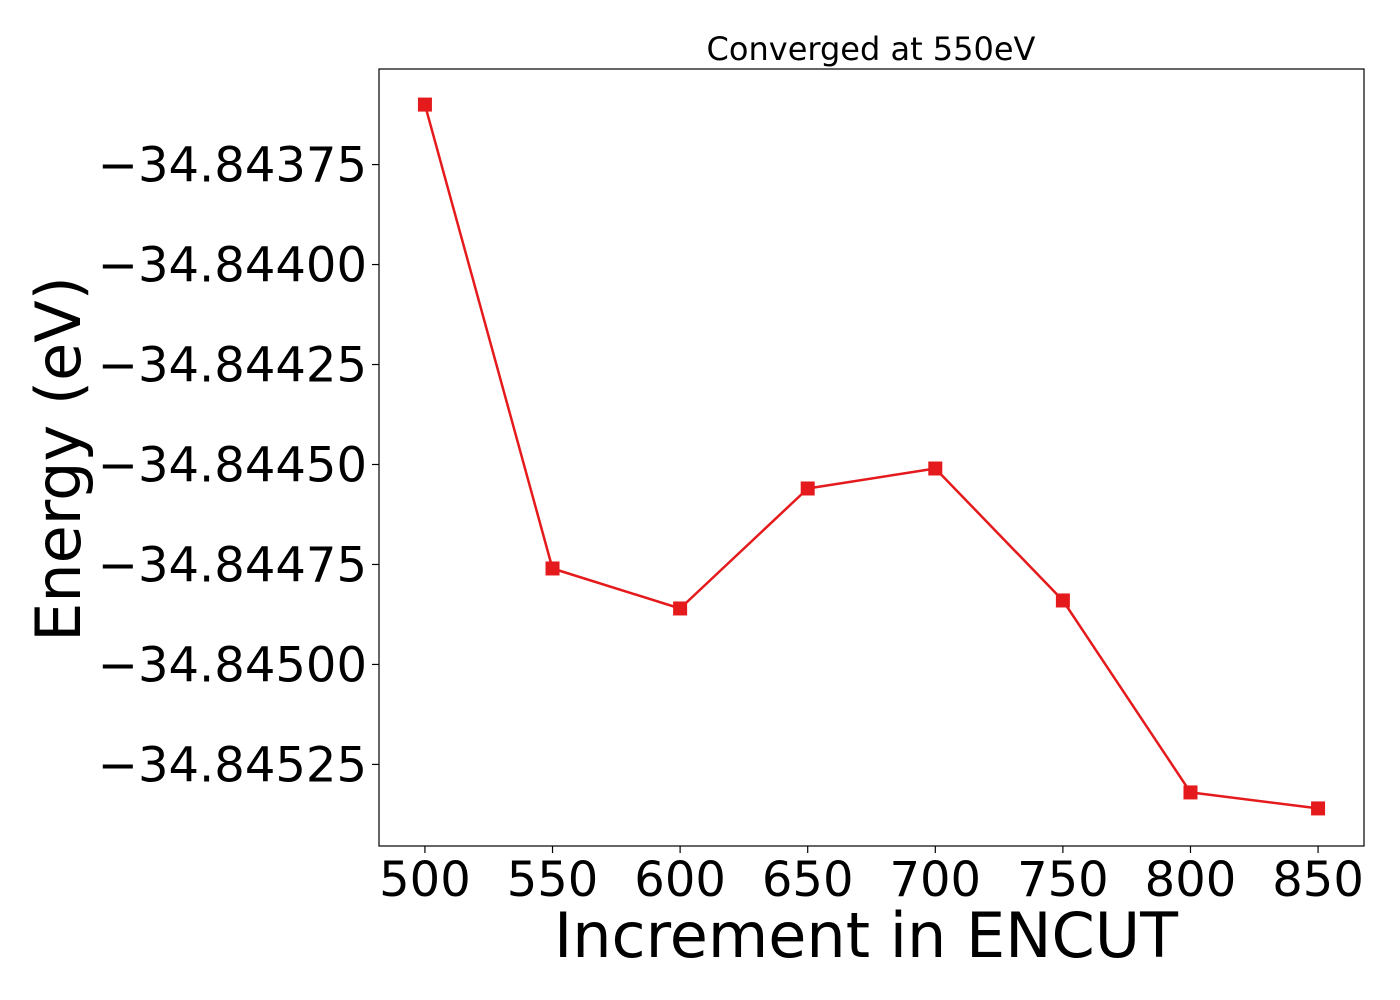 This screenshot has width=1400, height=1000. Describe the element at coordinates (866, 935) in the screenshot. I see `x-axis-label: Increment in ENCUT` at that location.